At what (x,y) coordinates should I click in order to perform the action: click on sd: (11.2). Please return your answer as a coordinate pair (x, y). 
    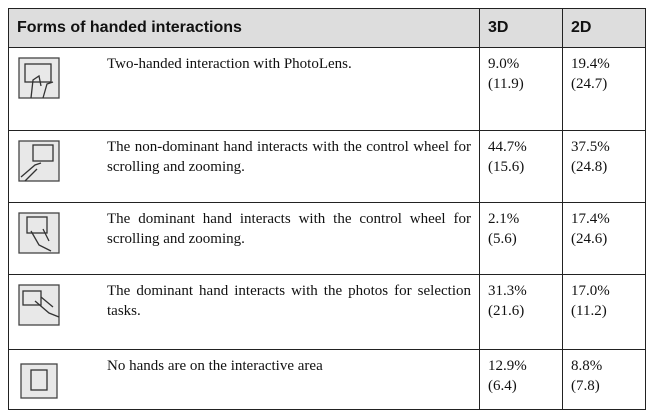
    Looking at the image, I should click on (589, 311).